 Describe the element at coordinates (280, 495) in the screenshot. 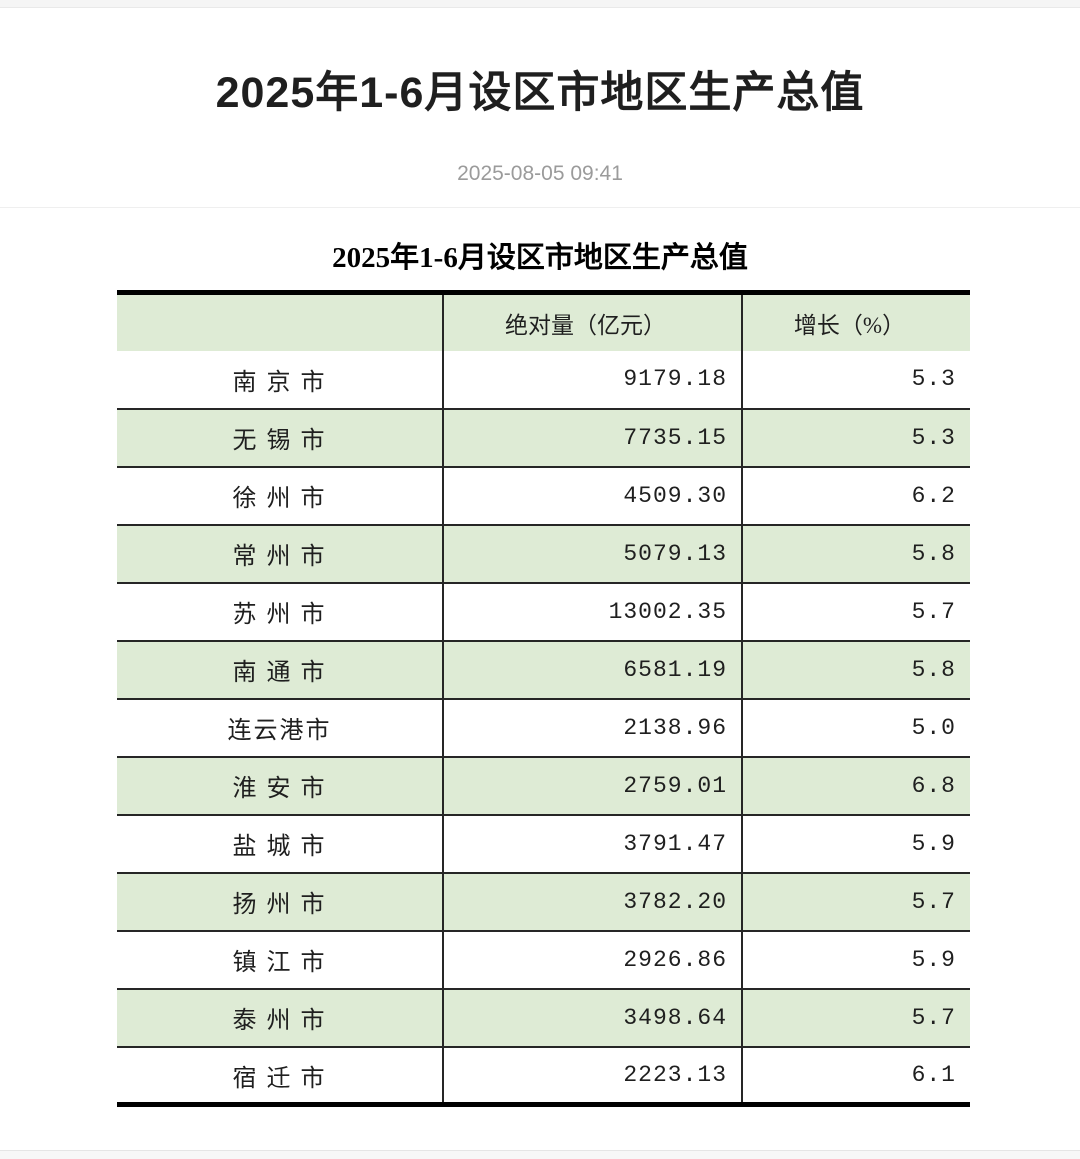

I see `city-cell: 徐 州 市` at that location.